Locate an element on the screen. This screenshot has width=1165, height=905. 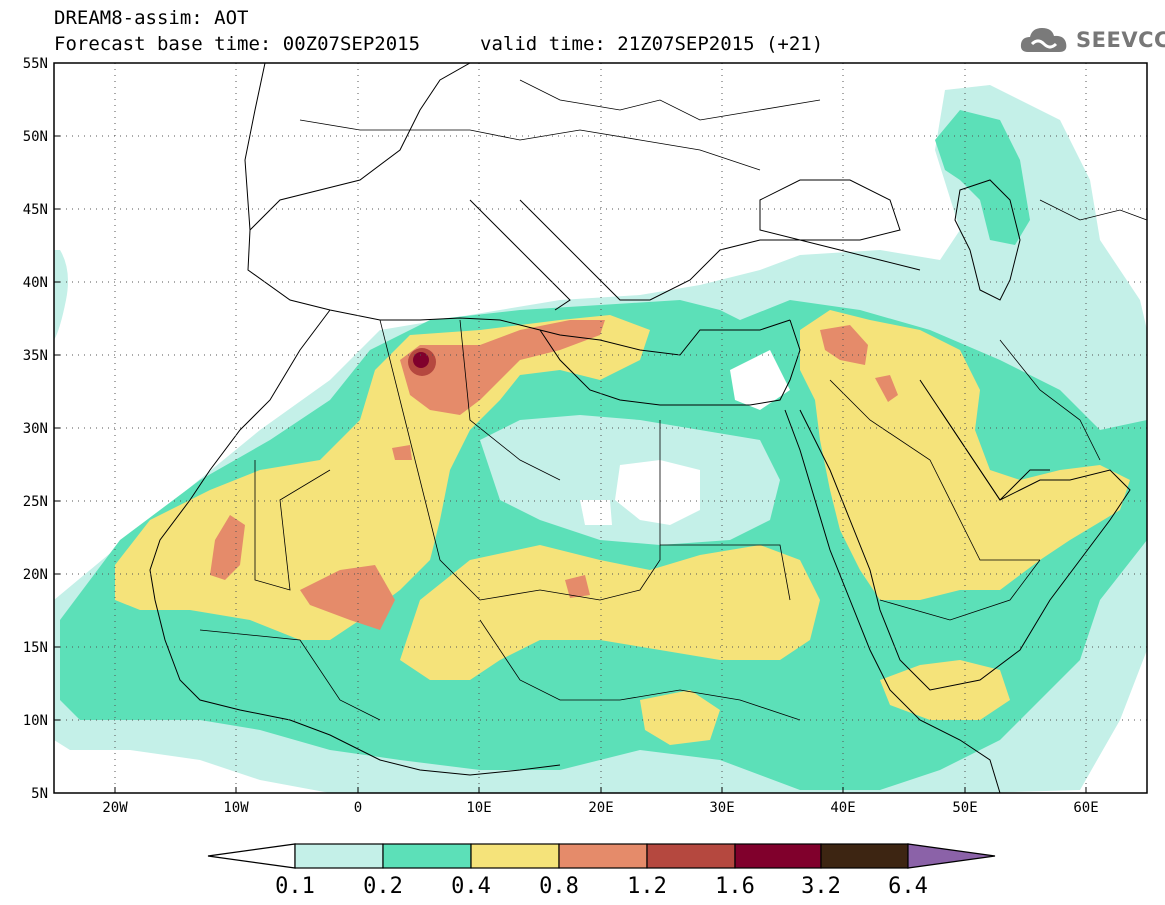
lon-label: 60E is located at coordinates (1085, 808).